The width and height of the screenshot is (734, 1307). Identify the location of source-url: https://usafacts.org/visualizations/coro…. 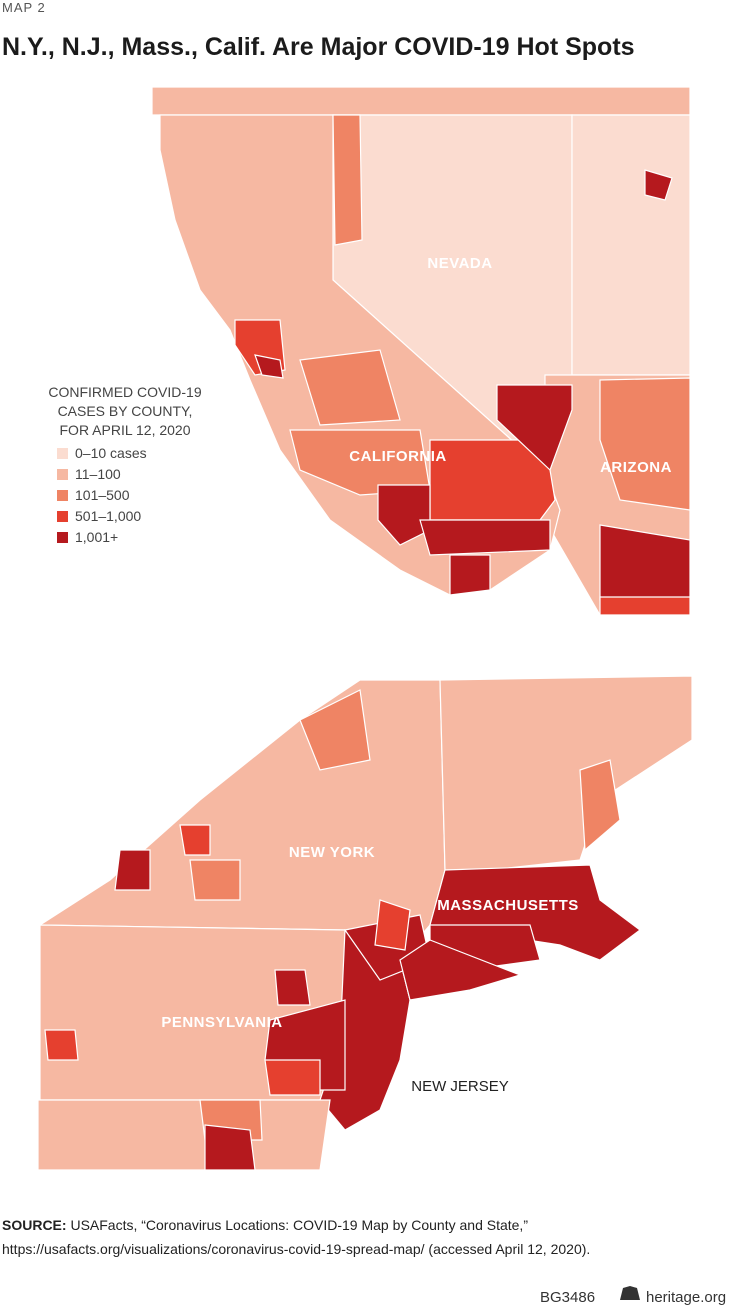
(296, 1249).